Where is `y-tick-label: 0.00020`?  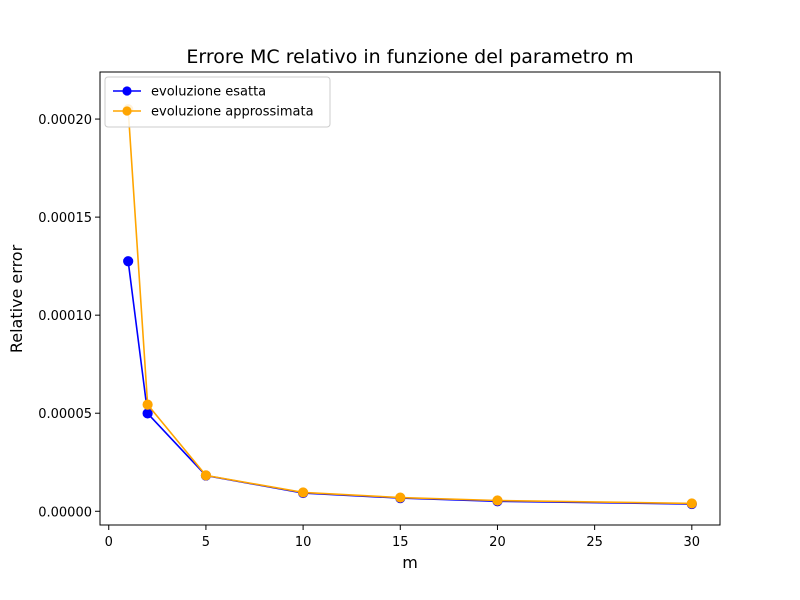 y-tick-label: 0.00020 is located at coordinates (65, 120).